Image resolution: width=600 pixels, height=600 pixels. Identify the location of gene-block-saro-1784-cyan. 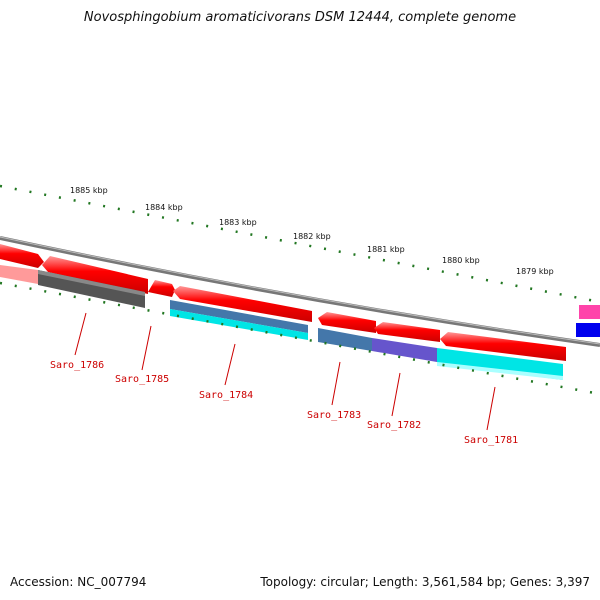
(239, 324).